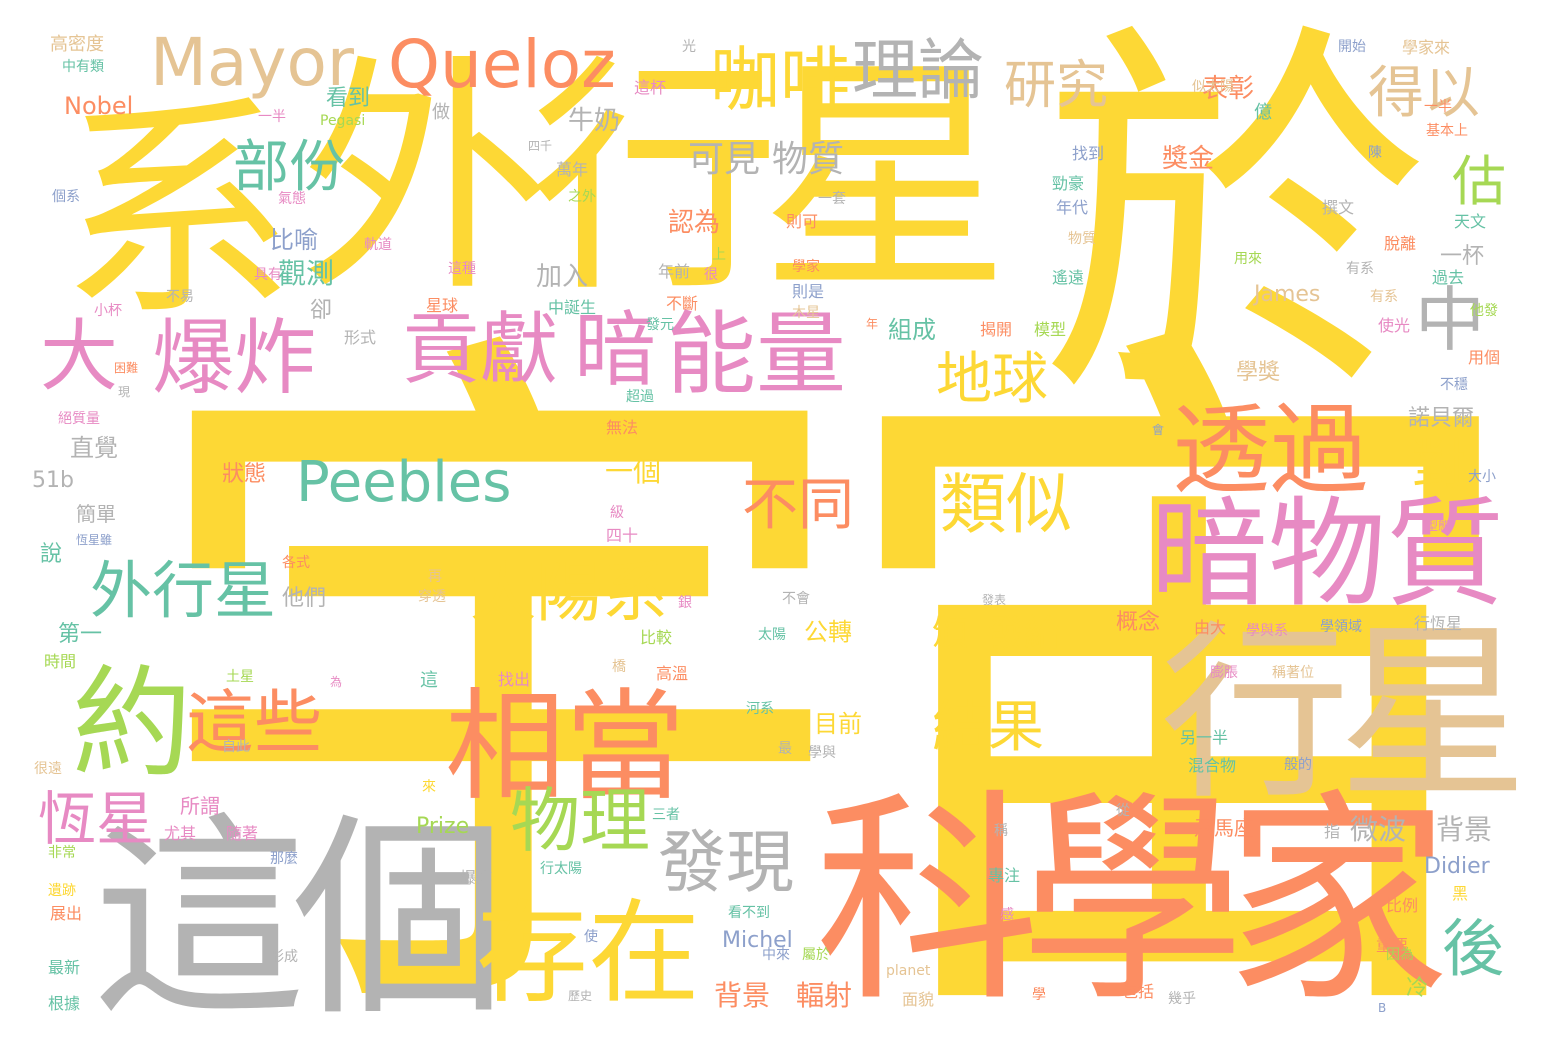  Describe the element at coordinates (96, 819) in the screenshot. I see `word-hengxing: 恆星` at that location.